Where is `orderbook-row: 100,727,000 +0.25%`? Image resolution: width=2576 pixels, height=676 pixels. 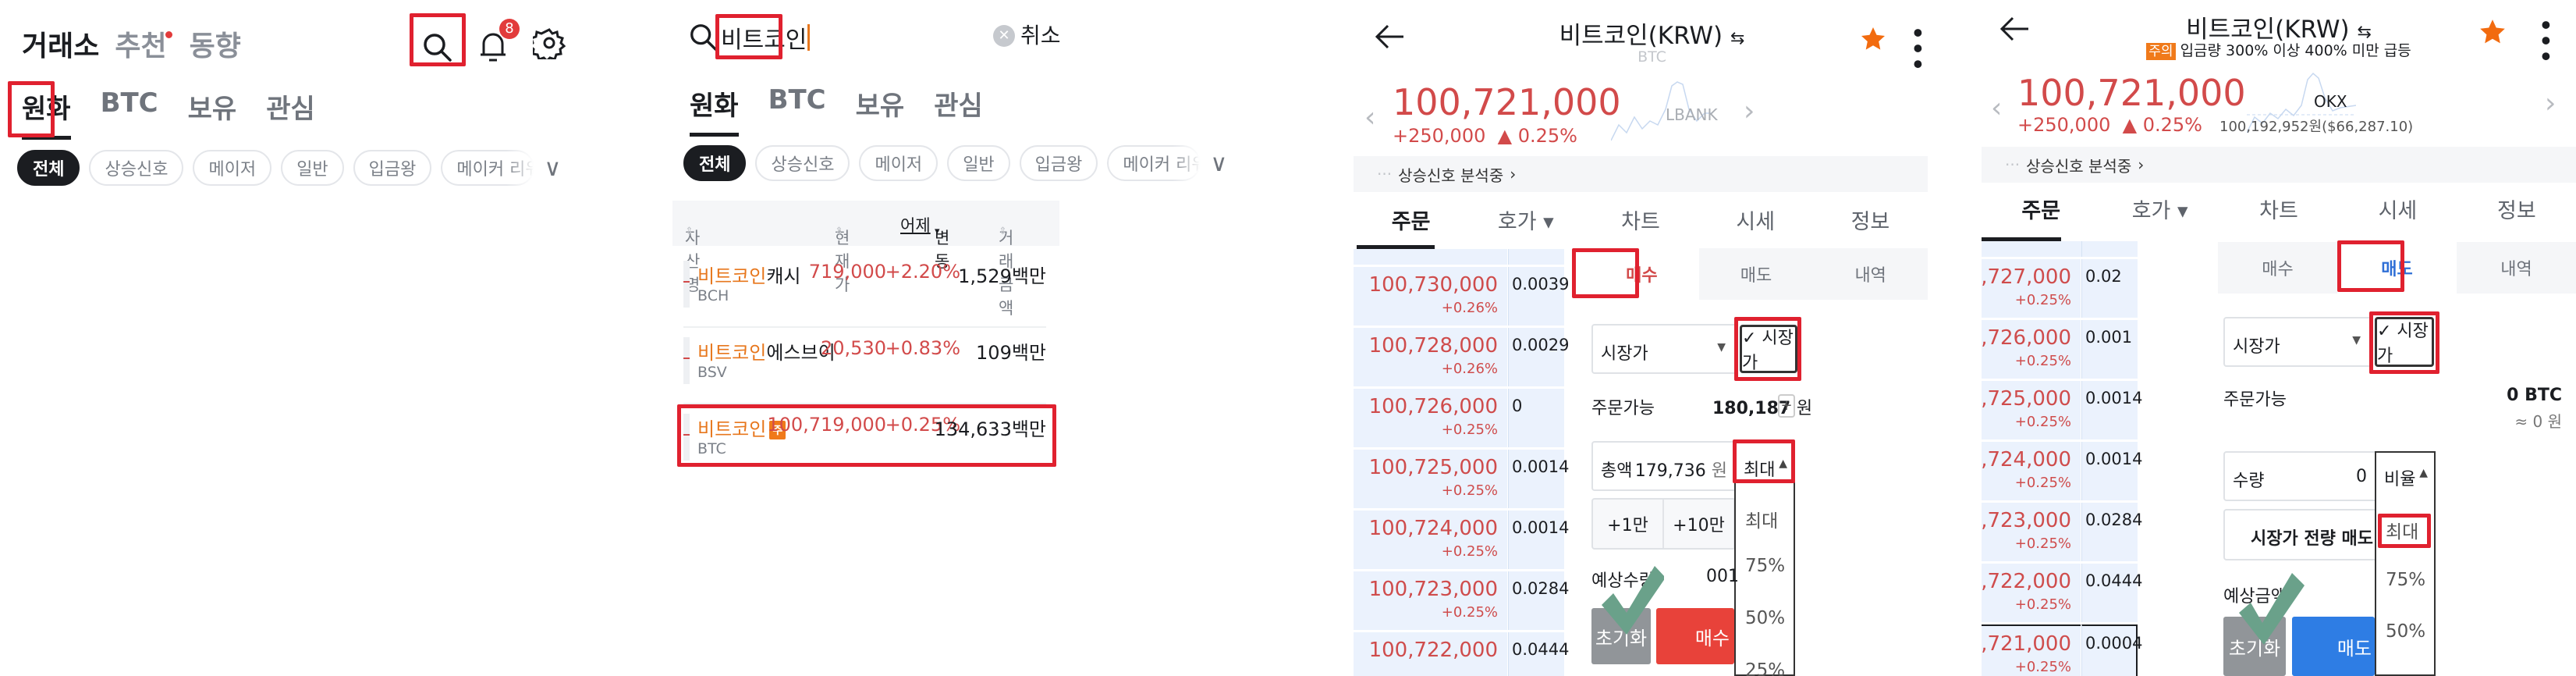 orderbook-row: 100,727,000 +0.25% is located at coordinates (2031, 288).